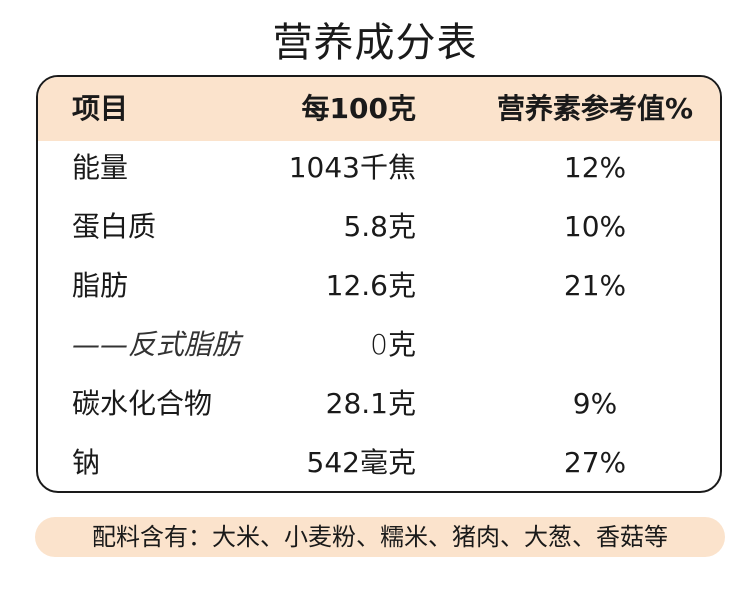 The height and width of the screenshot is (606, 750). What do you see at coordinates (100, 285) in the screenshot?
I see `row-fat-item: 脂肪` at bounding box center [100, 285].